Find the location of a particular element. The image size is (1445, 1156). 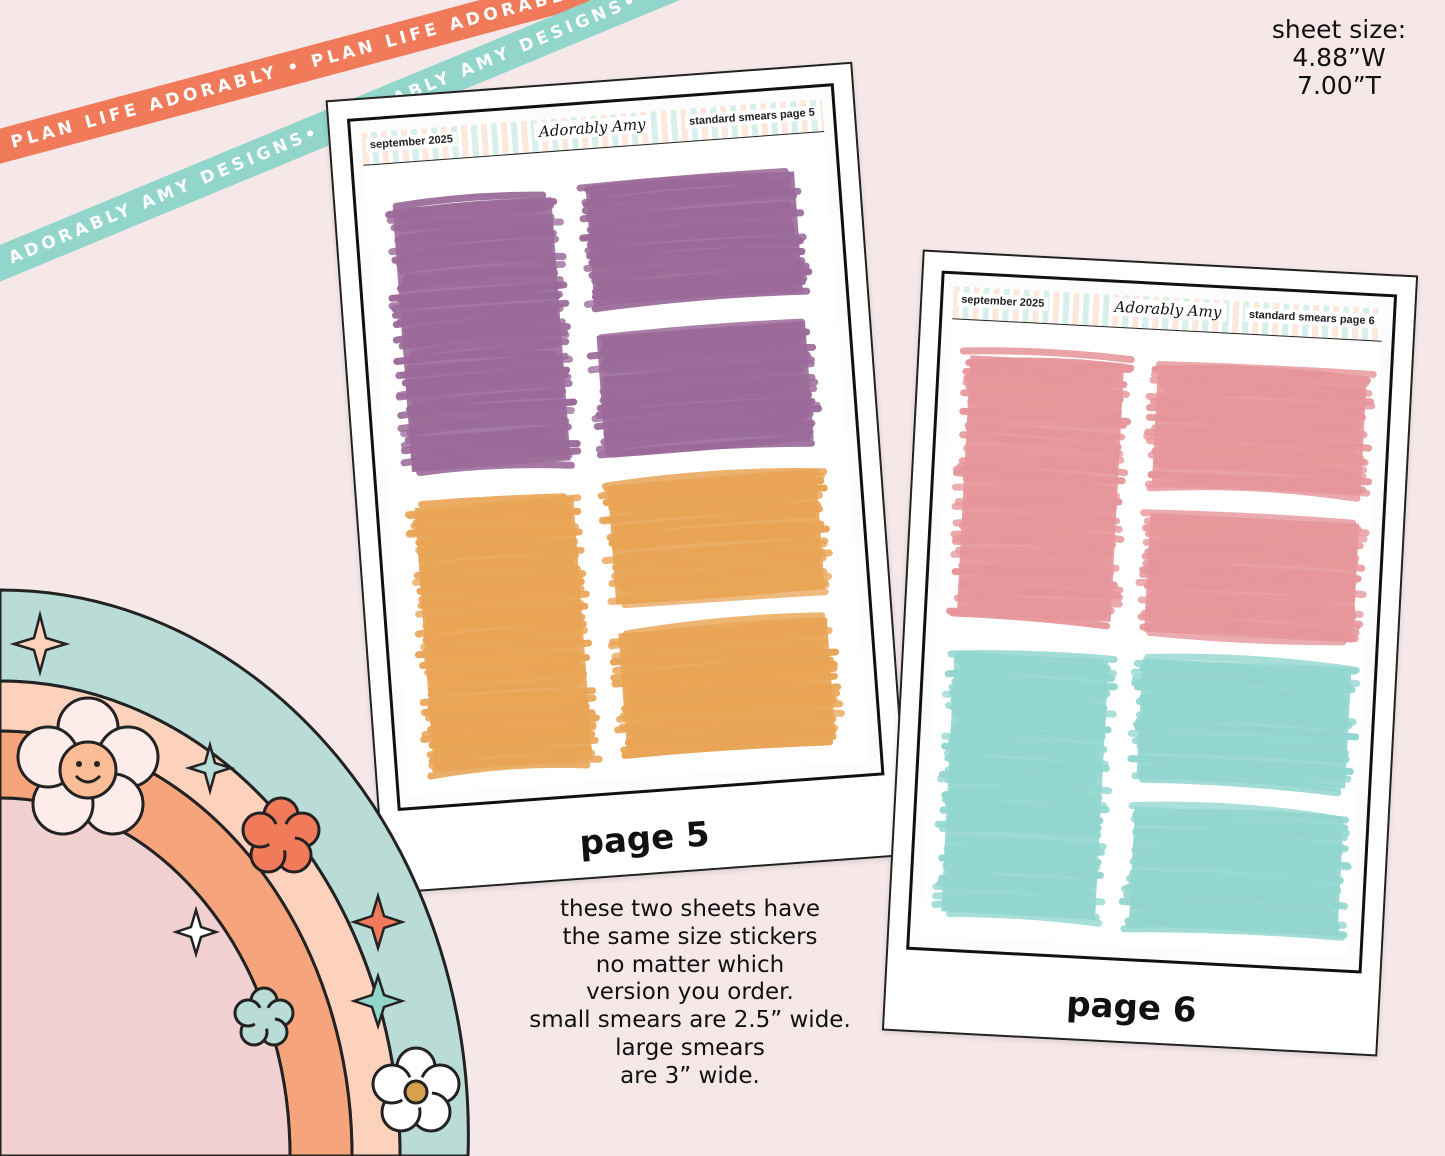

note-line: these two sheets have is located at coordinates (689, 909).